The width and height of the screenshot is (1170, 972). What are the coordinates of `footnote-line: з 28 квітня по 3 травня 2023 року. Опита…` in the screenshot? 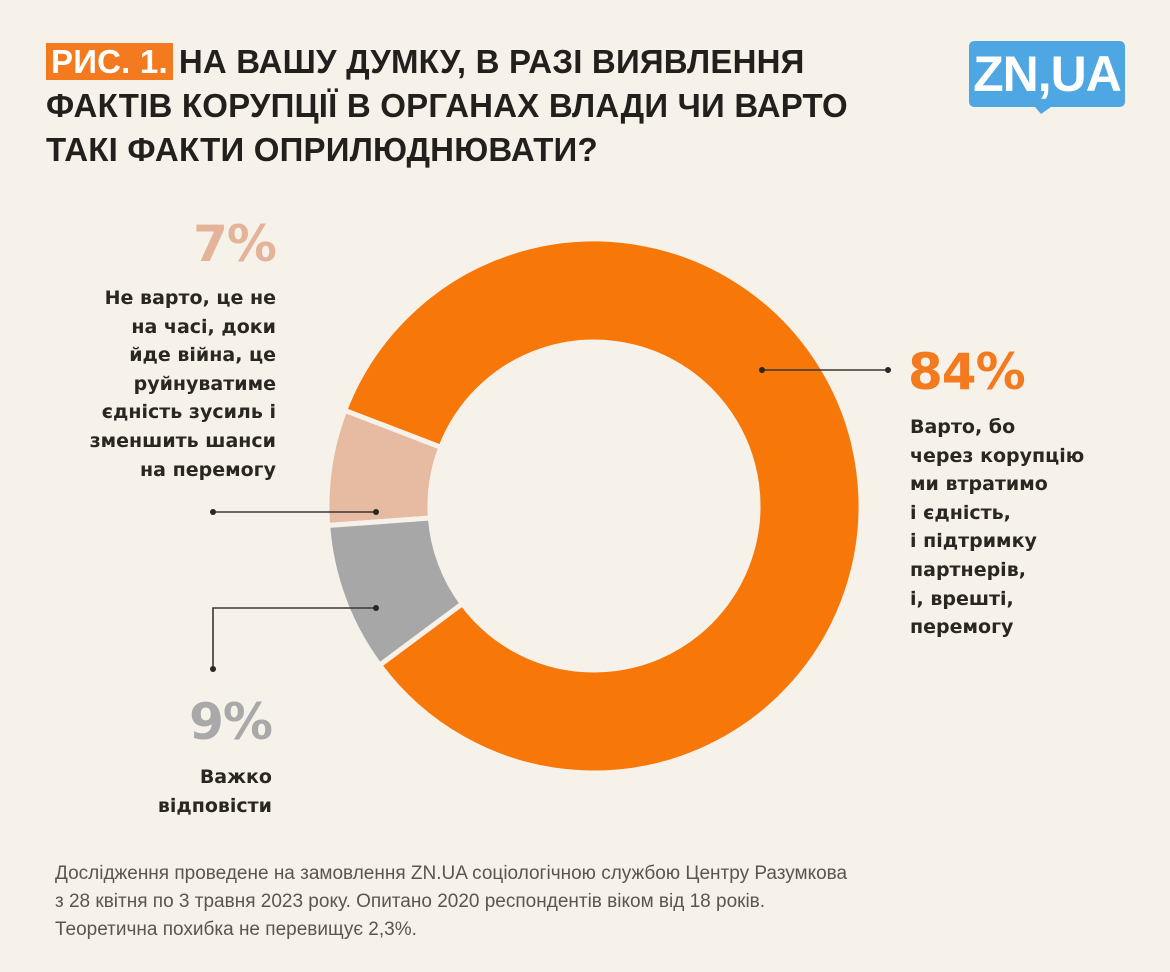 It's located at (410, 901).